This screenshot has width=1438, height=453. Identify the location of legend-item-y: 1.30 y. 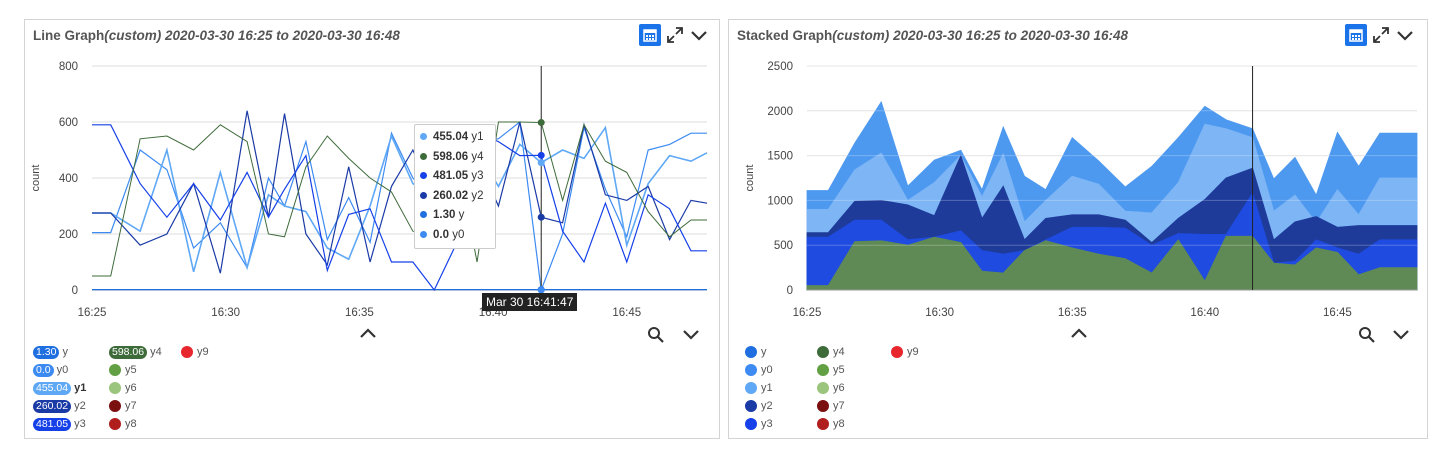
(50, 352).